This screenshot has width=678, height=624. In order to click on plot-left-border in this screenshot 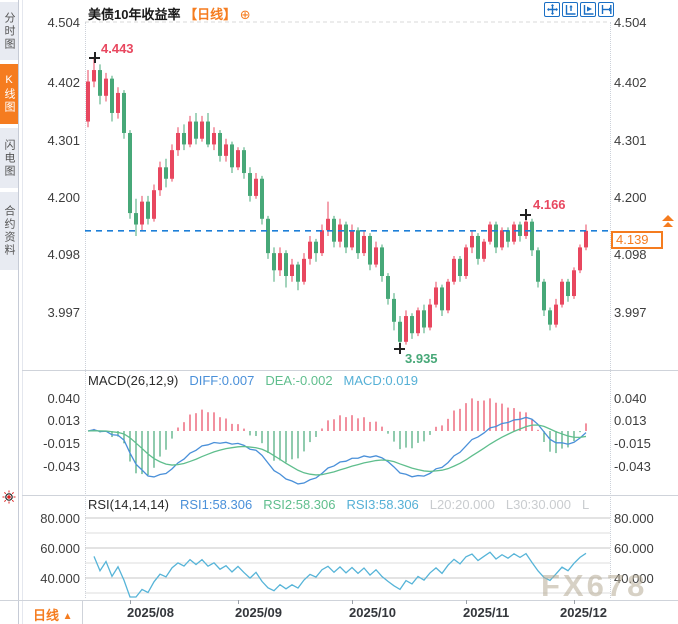, I will do `click(85, 310)`.